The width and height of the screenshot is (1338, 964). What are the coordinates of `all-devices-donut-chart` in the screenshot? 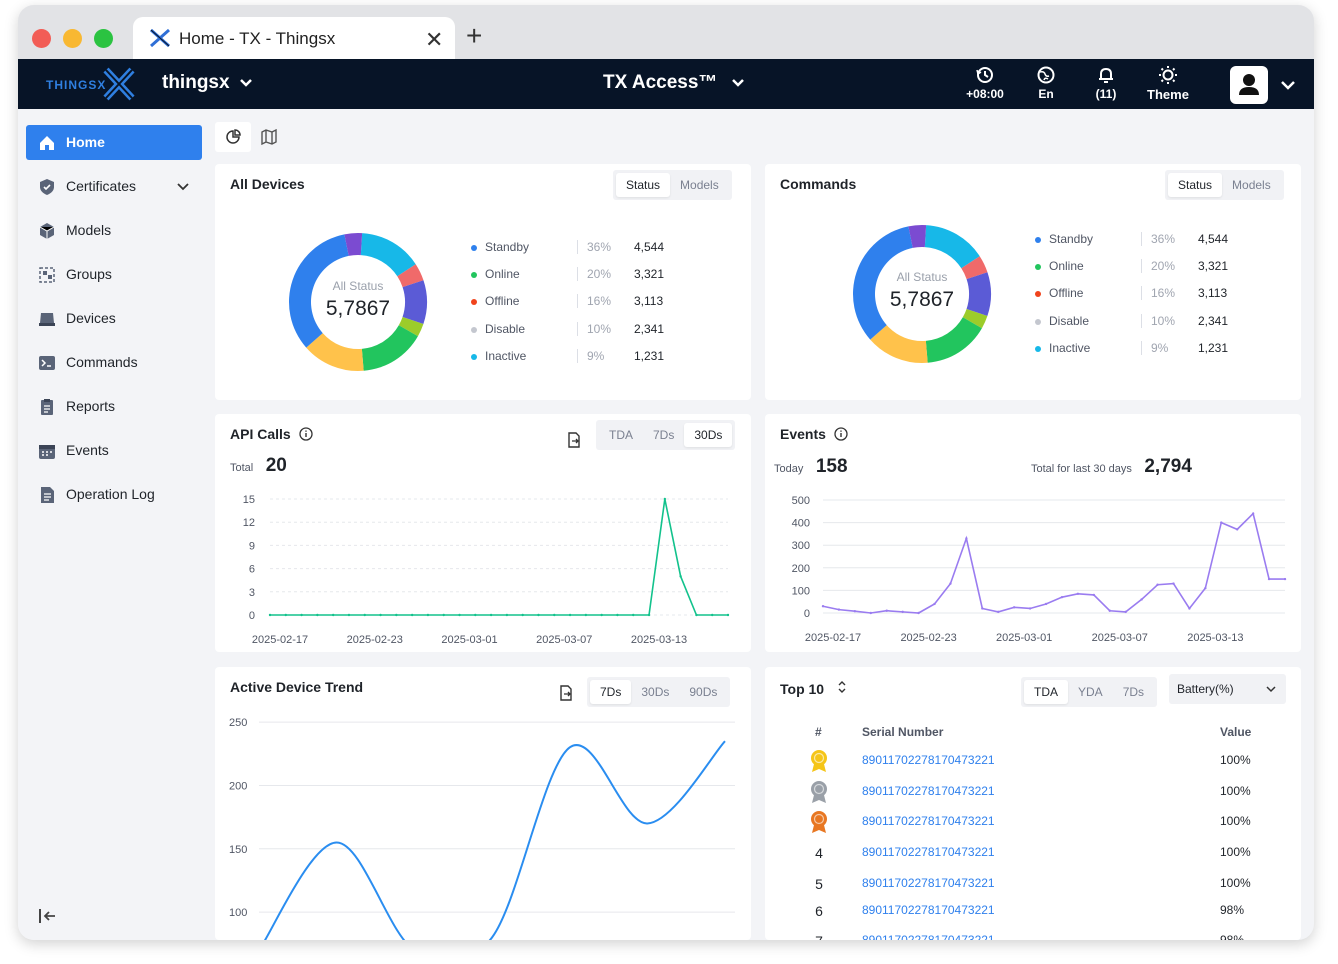 It's located at (358, 302).